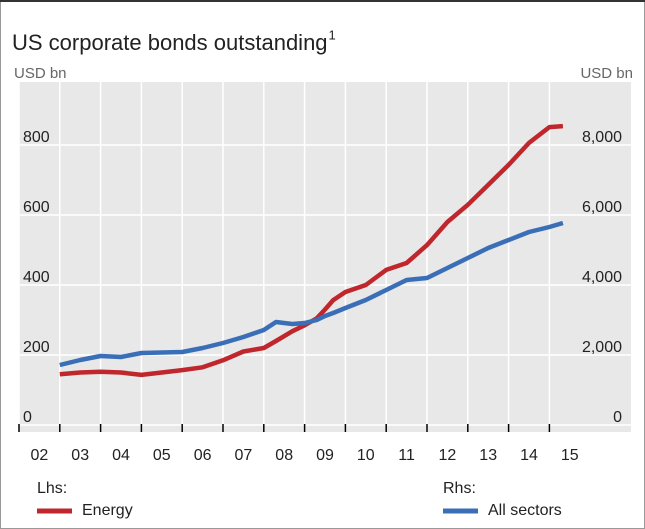 The image size is (645, 529). Describe the element at coordinates (448, 455) in the screenshot. I see `x-tick-label: 12` at that location.